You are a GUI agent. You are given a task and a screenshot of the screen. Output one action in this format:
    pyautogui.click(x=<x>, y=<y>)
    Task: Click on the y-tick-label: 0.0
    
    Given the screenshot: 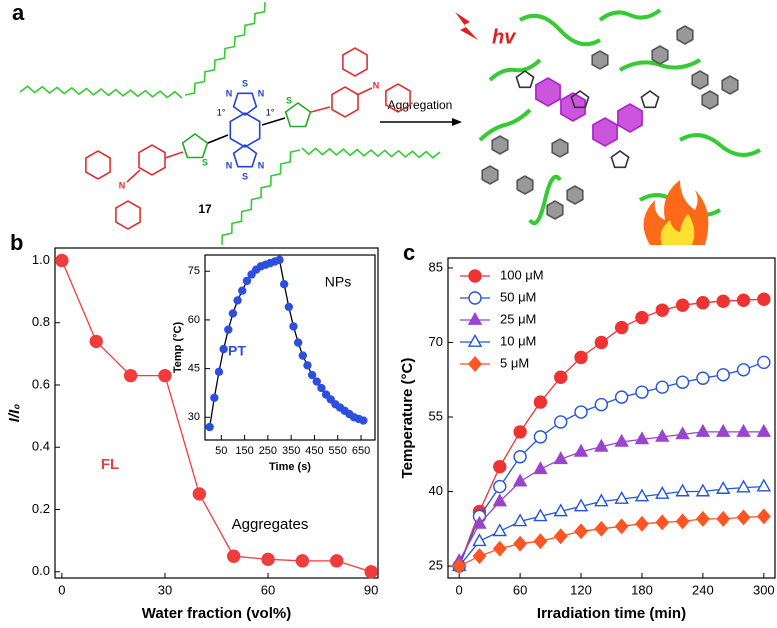 What is the action you would take?
    pyautogui.click(x=41, y=570)
    